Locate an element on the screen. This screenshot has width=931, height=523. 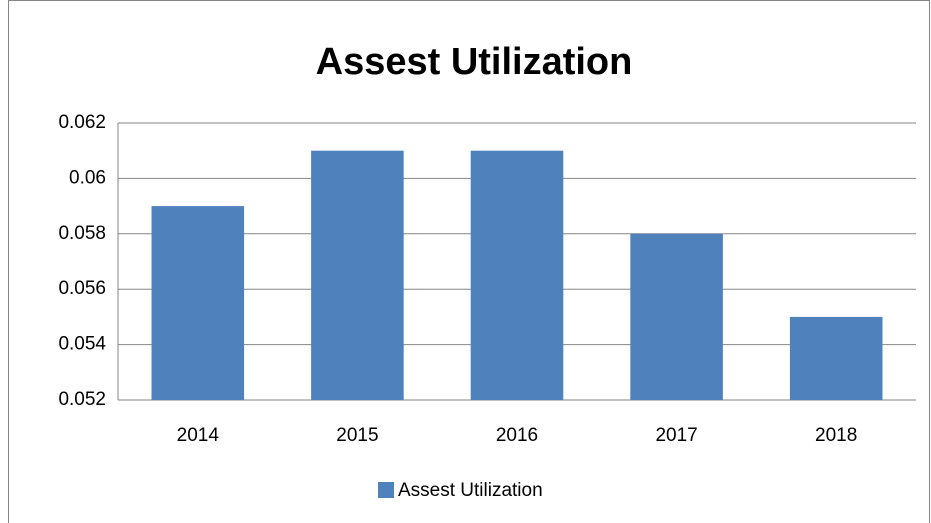
x-tick-label: 2014 is located at coordinates (198, 435).